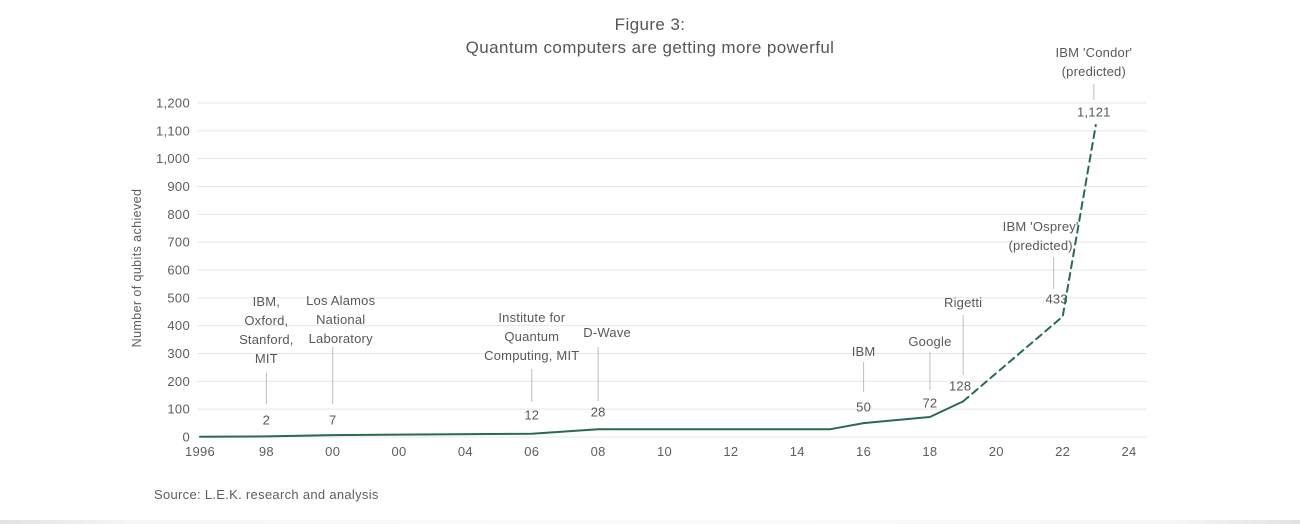 The image size is (1300, 524). What do you see at coordinates (200, 451) in the screenshot?
I see `x-tick-label: 1996` at bounding box center [200, 451].